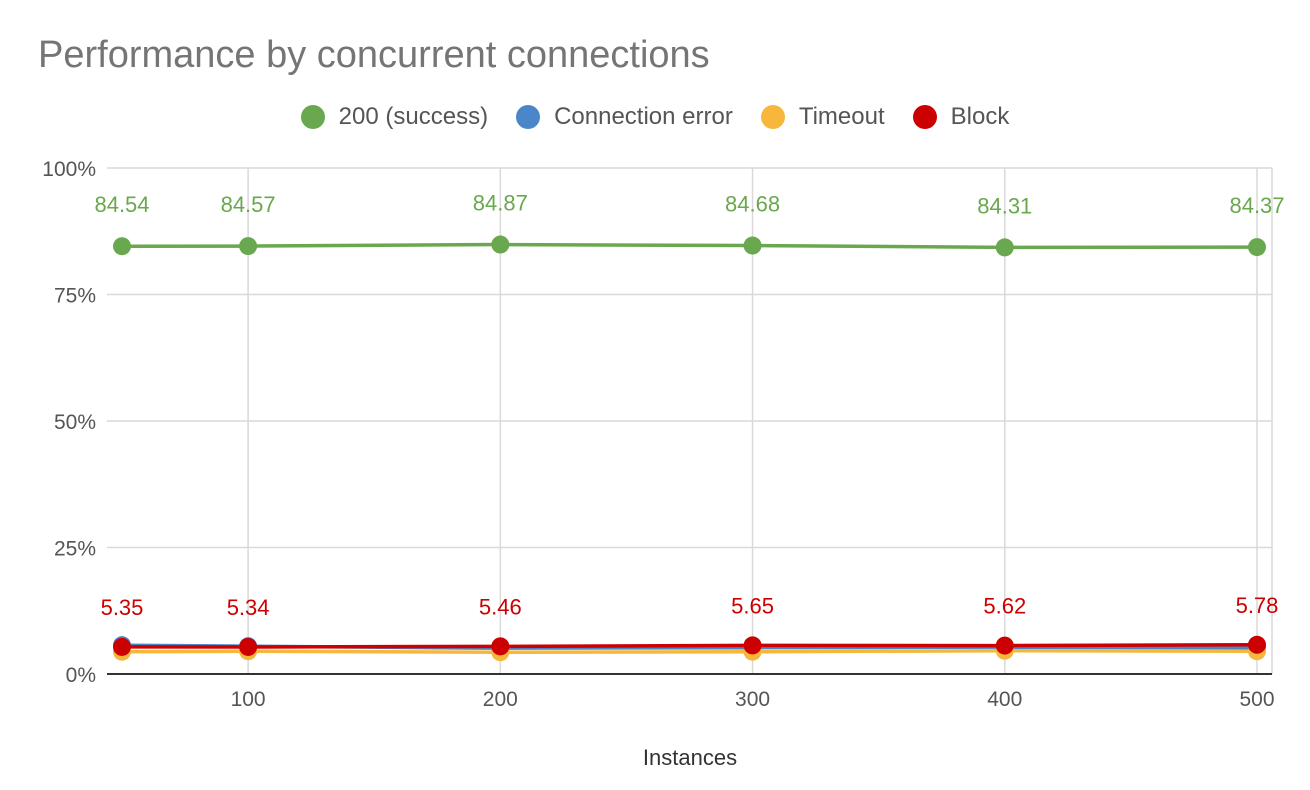  What do you see at coordinates (500, 203) in the screenshot?
I see `data-label: 84.87` at bounding box center [500, 203].